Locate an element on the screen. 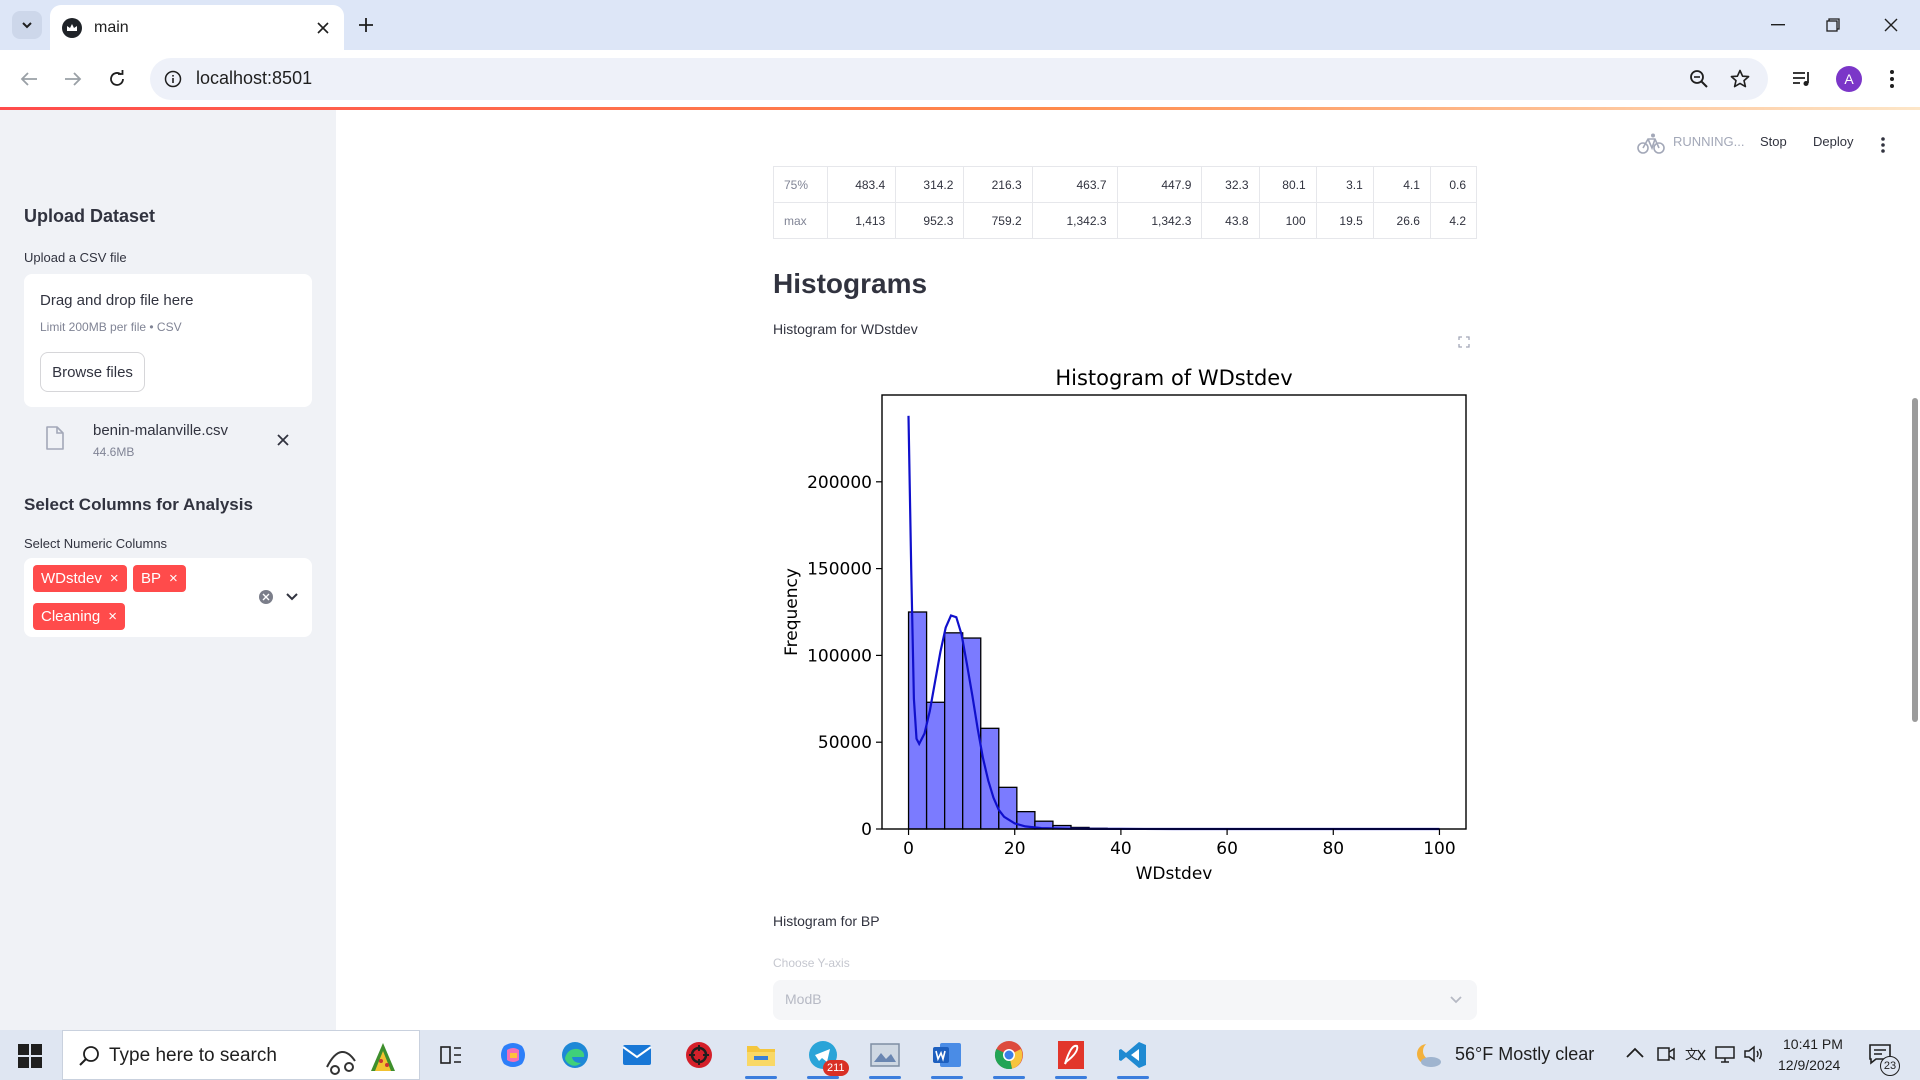 Image resolution: width=1920 pixels, height=1080 pixels. back-button is located at coordinates (29, 79).